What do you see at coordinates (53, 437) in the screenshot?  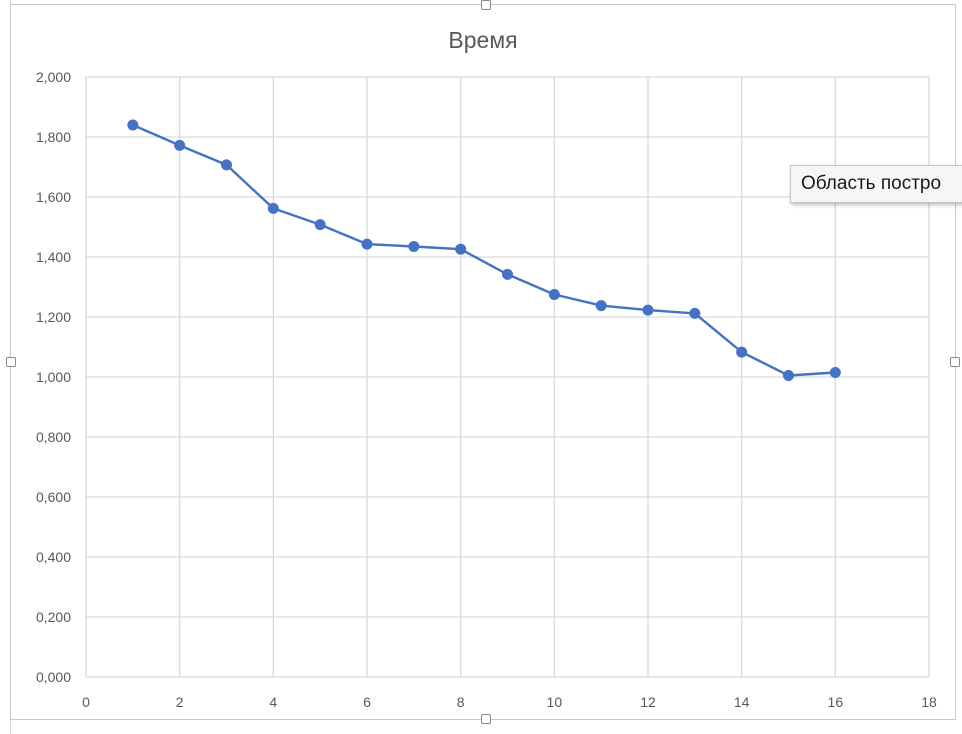 I see `y-tick-label: 0,800` at bounding box center [53, 437].